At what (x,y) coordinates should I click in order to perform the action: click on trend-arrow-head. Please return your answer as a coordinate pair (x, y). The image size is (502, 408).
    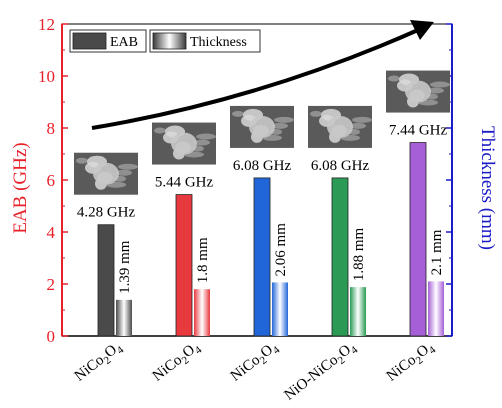
    Looking at the image, I should click on (422, 30).